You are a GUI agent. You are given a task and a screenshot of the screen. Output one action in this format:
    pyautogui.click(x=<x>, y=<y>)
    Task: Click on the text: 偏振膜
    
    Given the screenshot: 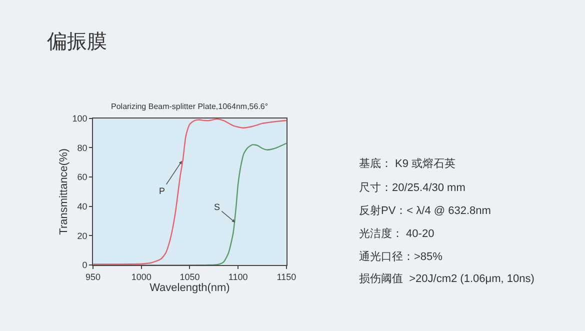 What is the action you would take?
    pyautogui.click(x=77, y=42)
    